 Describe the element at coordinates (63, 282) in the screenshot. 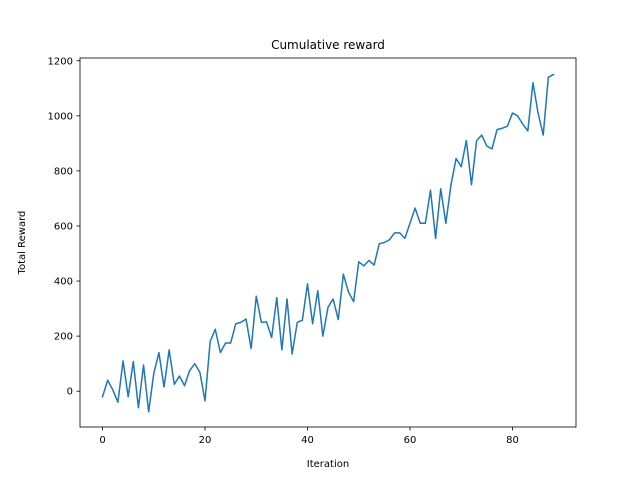

I see `y-tick-label: 400` at that location.